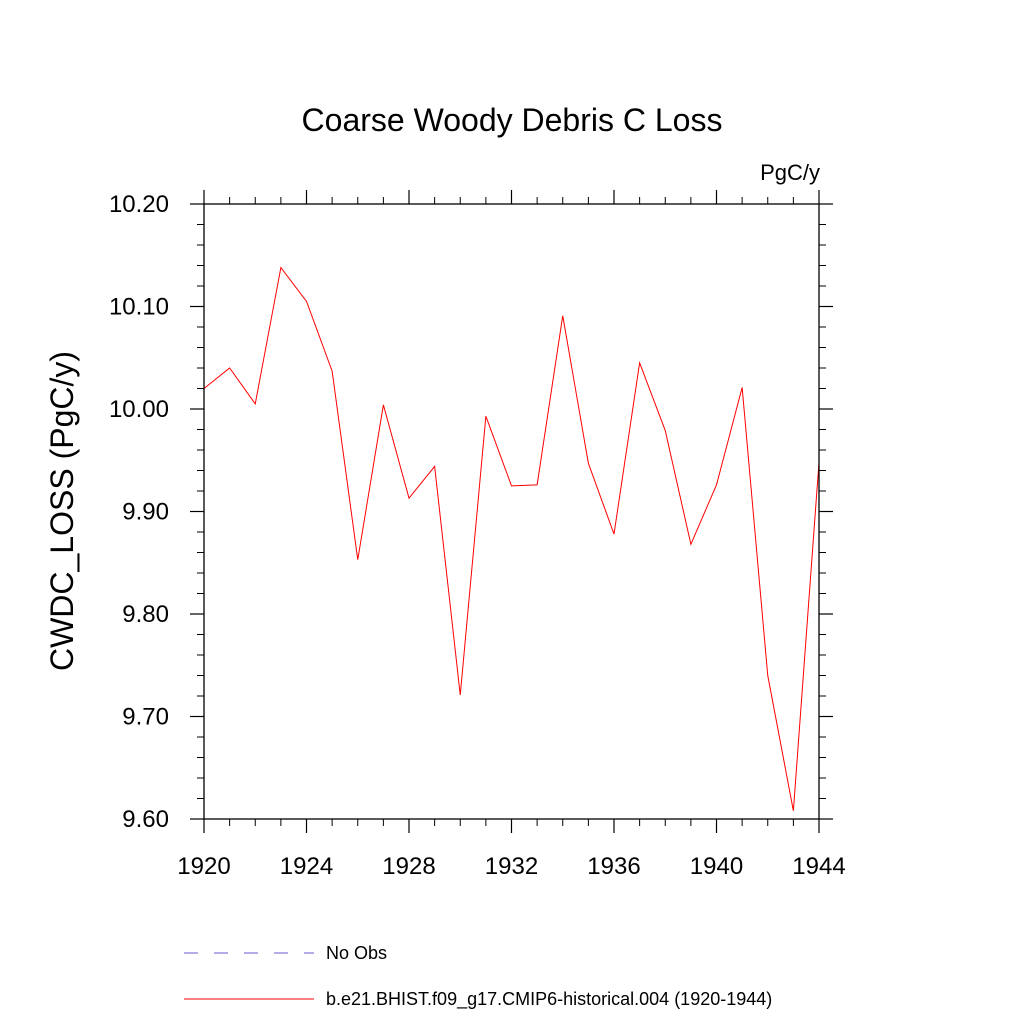  Describe the element at coordinates (613, 866) in the screenshot. I see `x-tick-label: 1936` at that location.